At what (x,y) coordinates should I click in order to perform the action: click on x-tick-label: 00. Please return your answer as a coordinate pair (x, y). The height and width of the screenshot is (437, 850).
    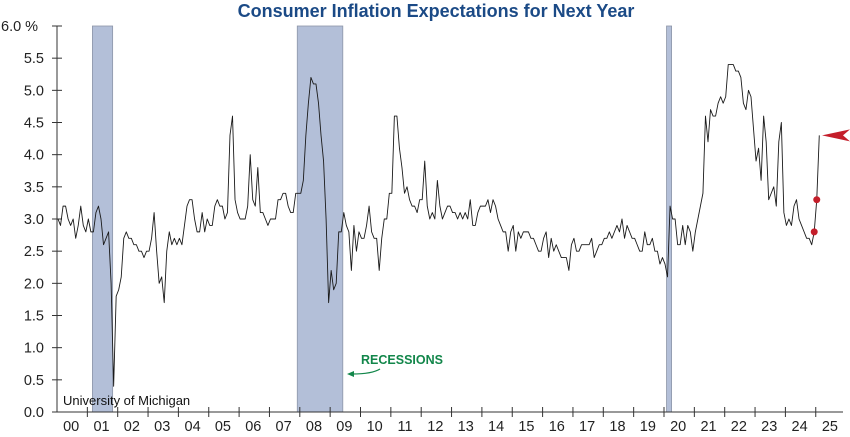
    Looking at the image, I should click on (71, 427).